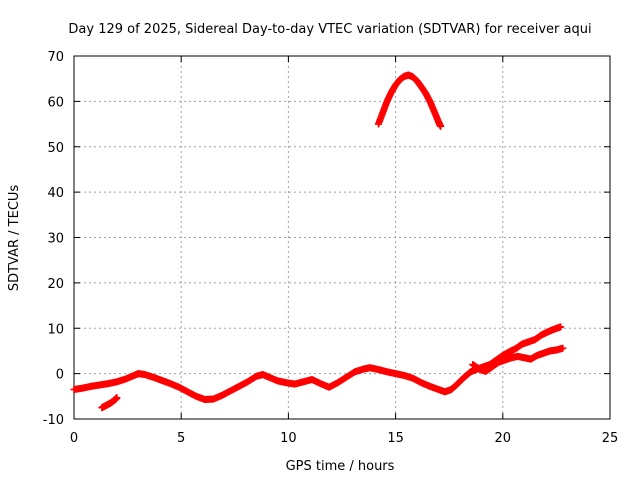  What do you see at coordinates (55, 239) in the screenshot?
I see `y-tick-label: 30` at bounding box center [55, 239].